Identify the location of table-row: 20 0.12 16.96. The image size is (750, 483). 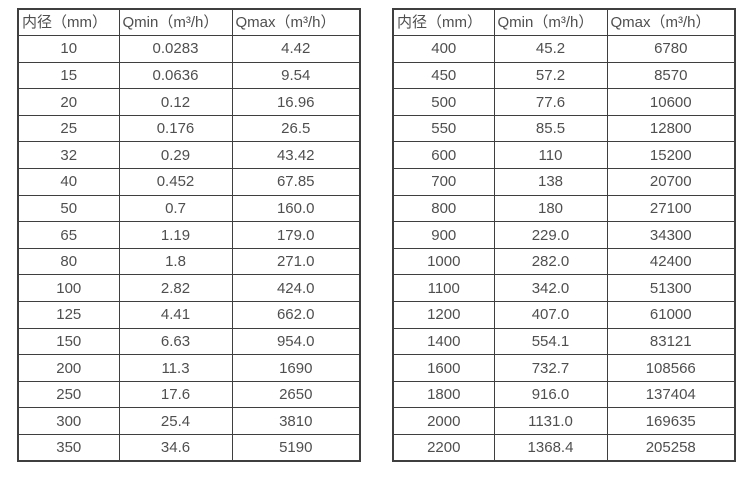
(189, 102).